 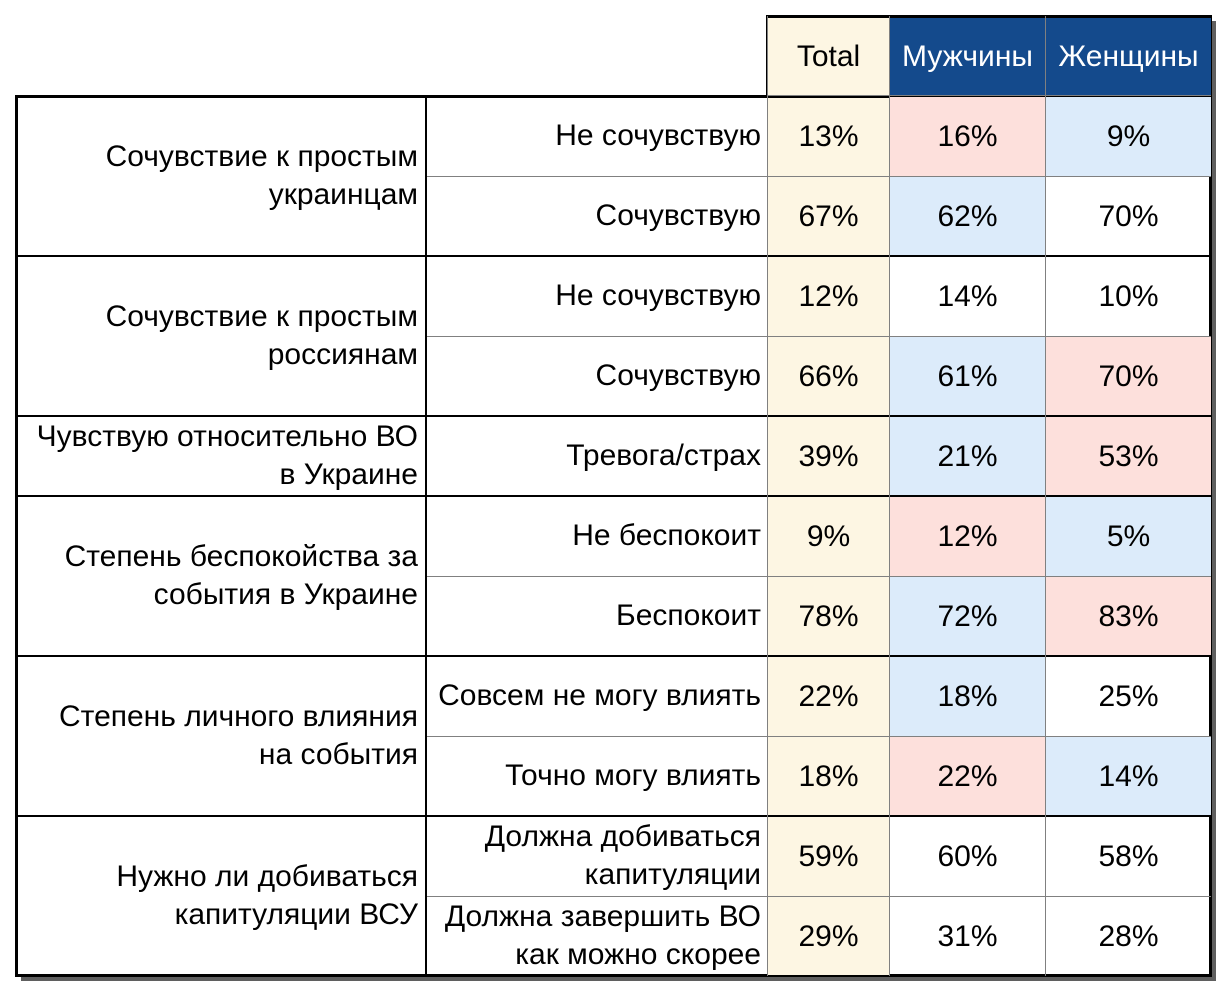 What do you see at coordinates (261, 175) in the screenshot?
I see `question-label: Сочувствие к простым украинцам` at bounding box center [261, 175].